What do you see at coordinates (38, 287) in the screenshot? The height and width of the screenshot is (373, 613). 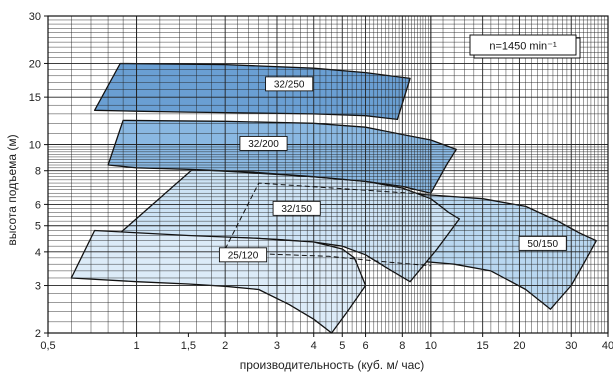 I see `y-tick-label: 3` at bounding box center [38, 287].